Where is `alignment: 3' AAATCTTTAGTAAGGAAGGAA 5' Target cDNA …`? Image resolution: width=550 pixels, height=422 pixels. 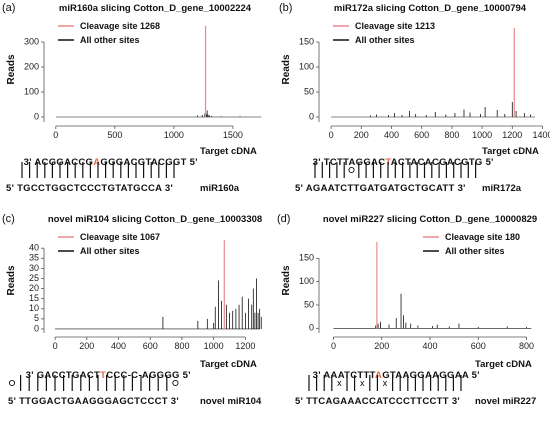 alignment: 3' AAATCTTTAGTAAGGAAGGAA 5' Target cDNA … is located at coordinates (412, 386).